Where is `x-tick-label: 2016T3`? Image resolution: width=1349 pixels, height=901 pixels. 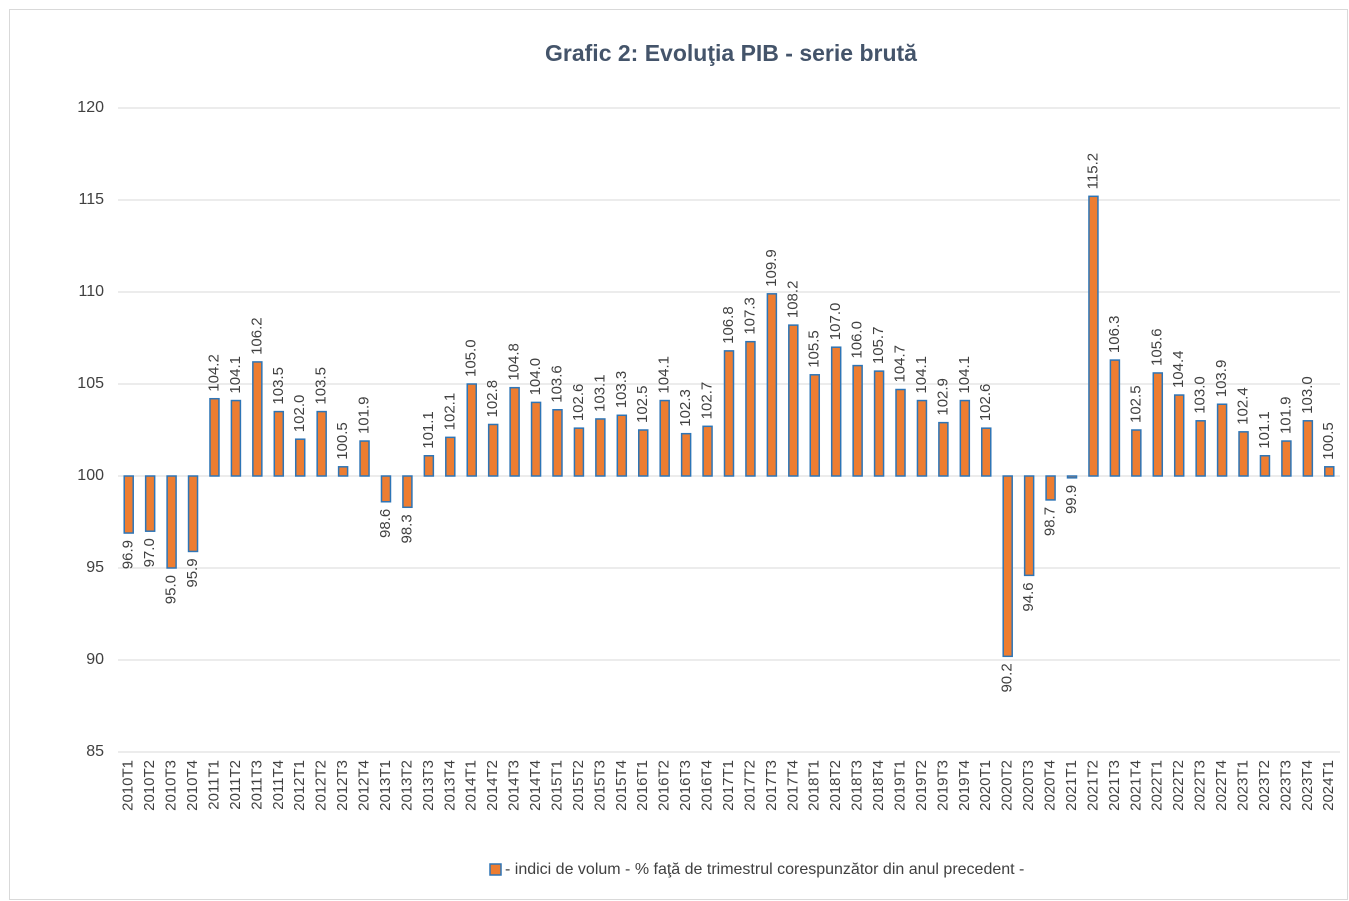 x-tick-label: 2016T3 is located at coordinates (685, 785).